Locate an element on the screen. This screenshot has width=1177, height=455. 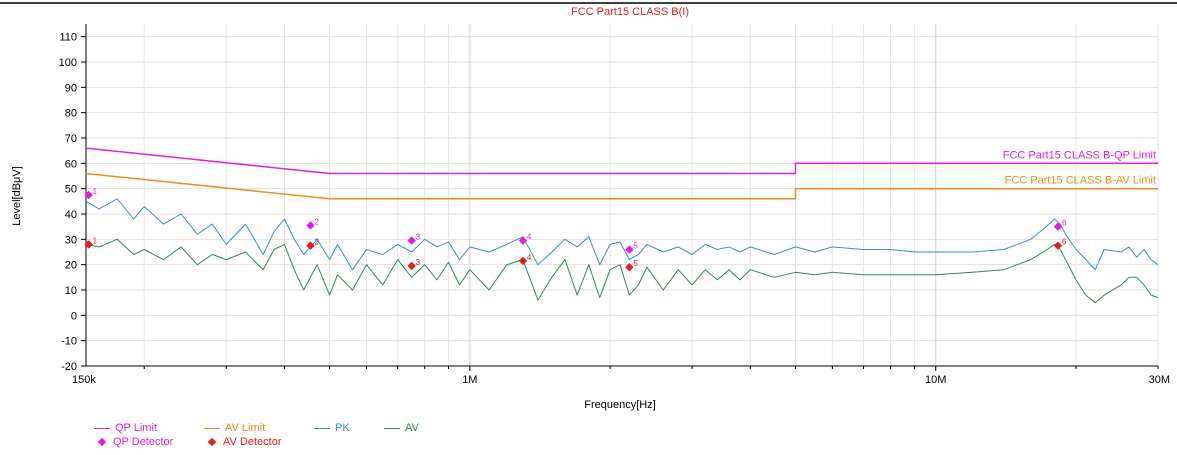
y-tick-label: 40 is located at coordinates (71, 215).